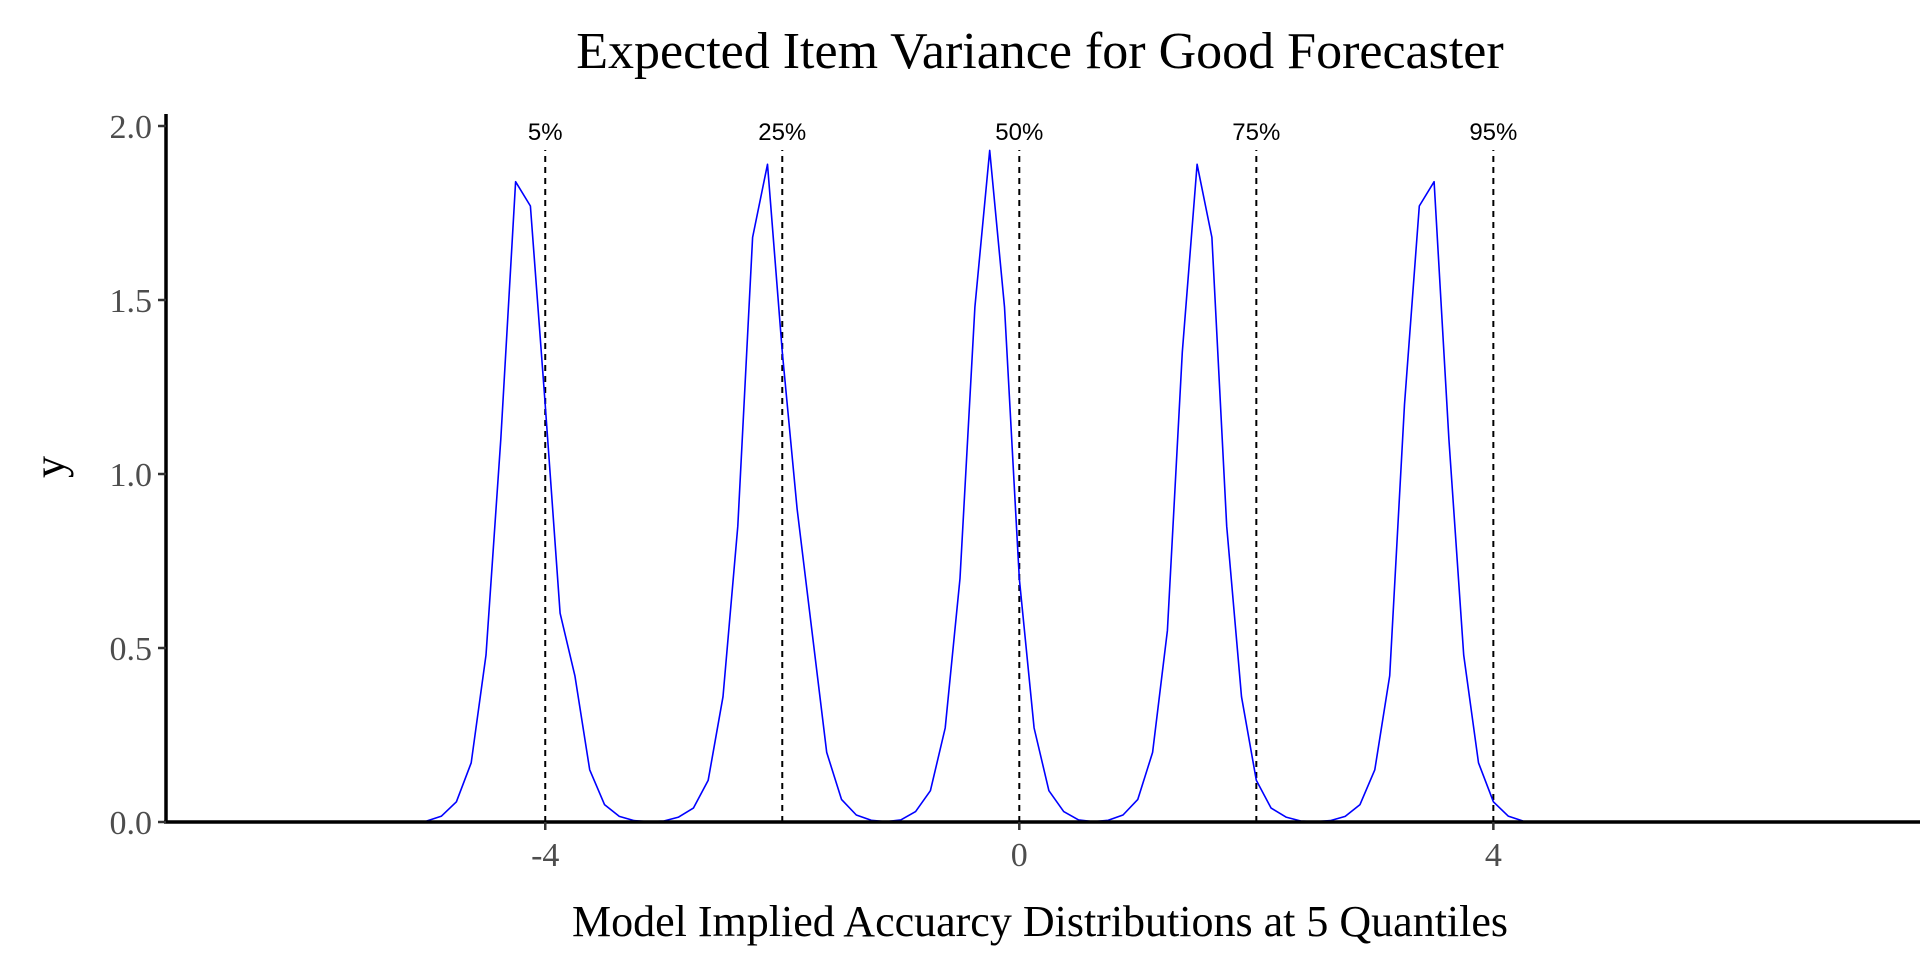 Image resolution: width=1920 pixels, height=960 pixels. What do you see at coordinates (1256, 132) in the screenshot?
I see `quantile-label-3: 75%` at bounding box center [1256, 132].